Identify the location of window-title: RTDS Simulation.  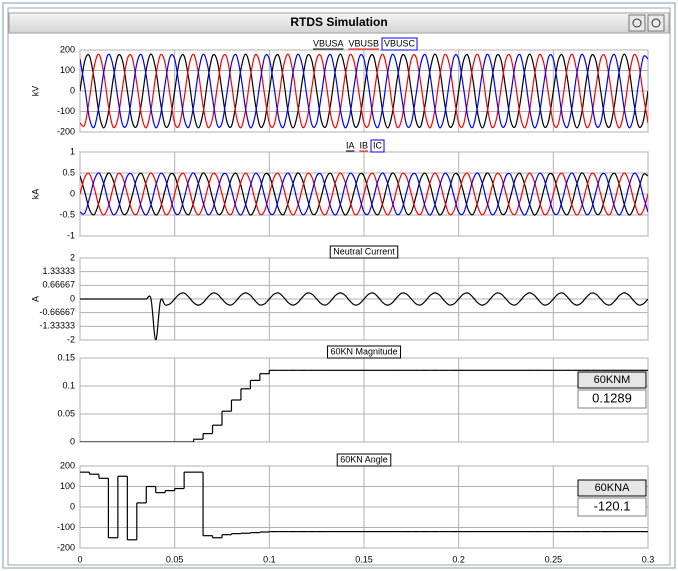
(338, 22).